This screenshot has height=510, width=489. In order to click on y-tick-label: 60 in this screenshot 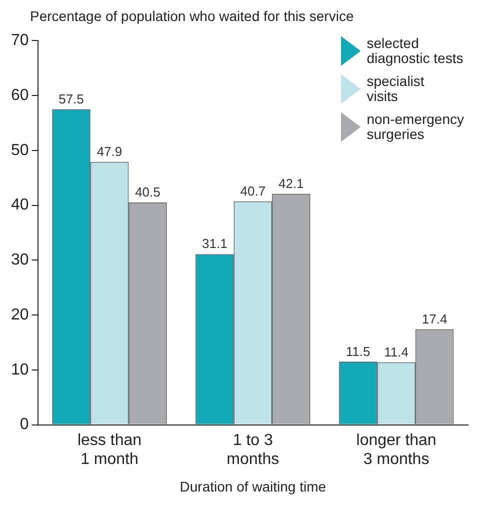, I will do `click(20, 95)`.